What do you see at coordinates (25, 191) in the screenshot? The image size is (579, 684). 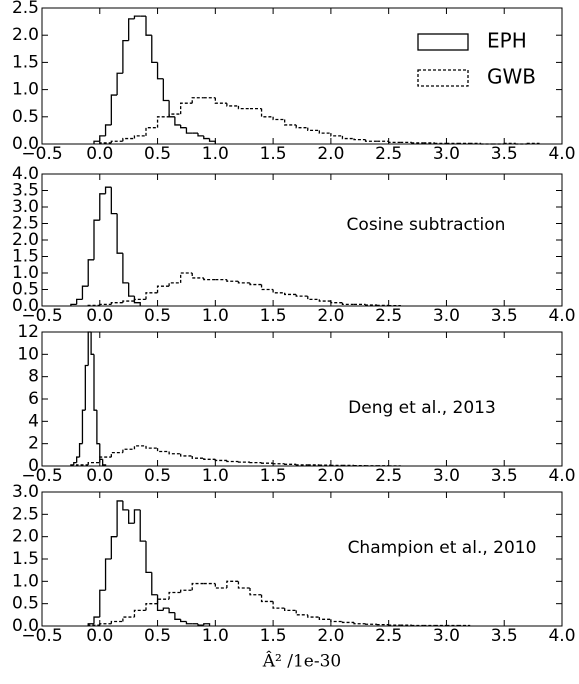 I see `y-tick-label: 3.5` at bounding box center [25, 191].